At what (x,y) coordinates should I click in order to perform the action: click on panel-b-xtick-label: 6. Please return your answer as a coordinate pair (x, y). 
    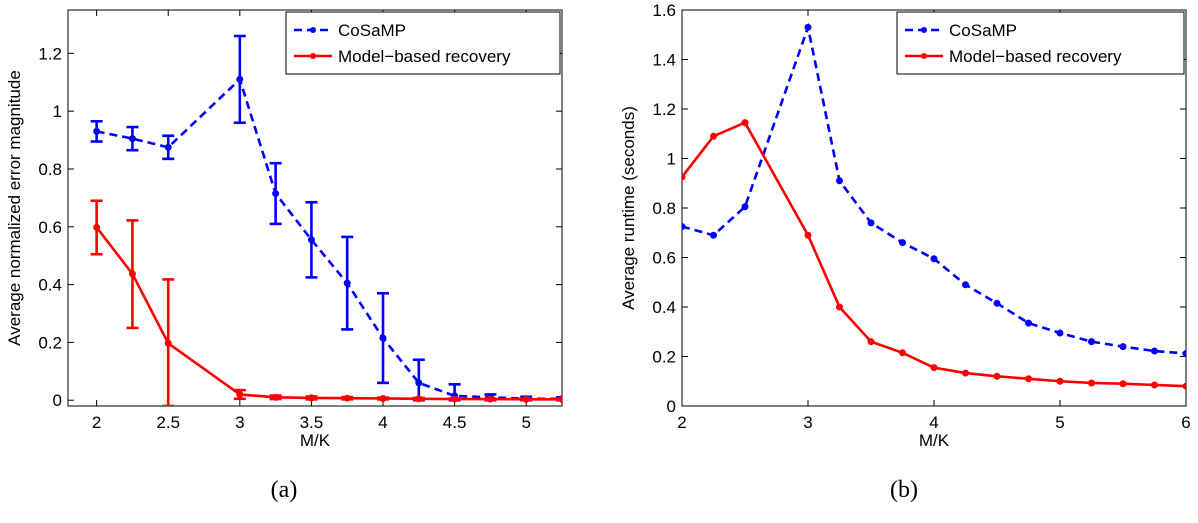
    Looking at the image, I should click on (1185, 422).